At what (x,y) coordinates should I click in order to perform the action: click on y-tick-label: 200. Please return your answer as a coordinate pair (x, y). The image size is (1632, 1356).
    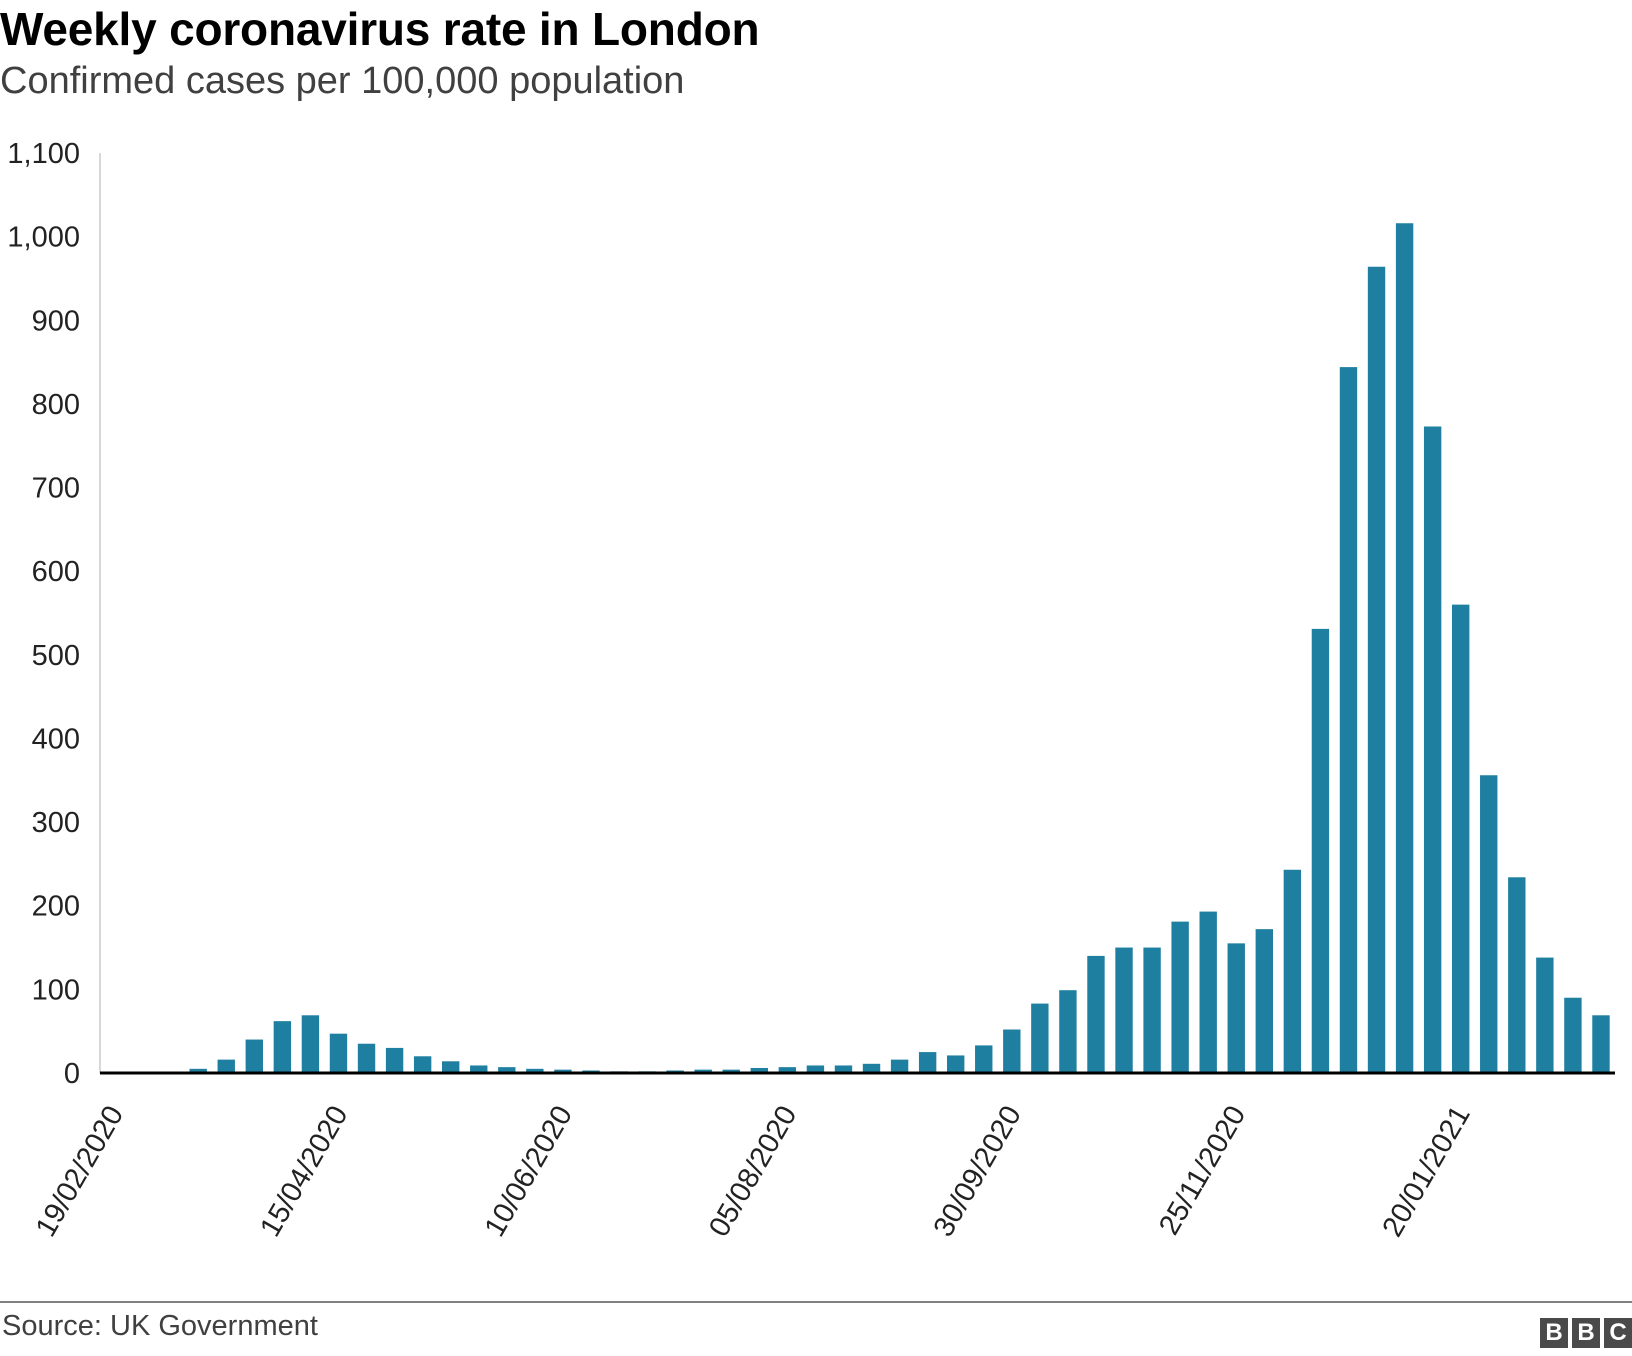
    Looking at the image, I should click on (56, 907).